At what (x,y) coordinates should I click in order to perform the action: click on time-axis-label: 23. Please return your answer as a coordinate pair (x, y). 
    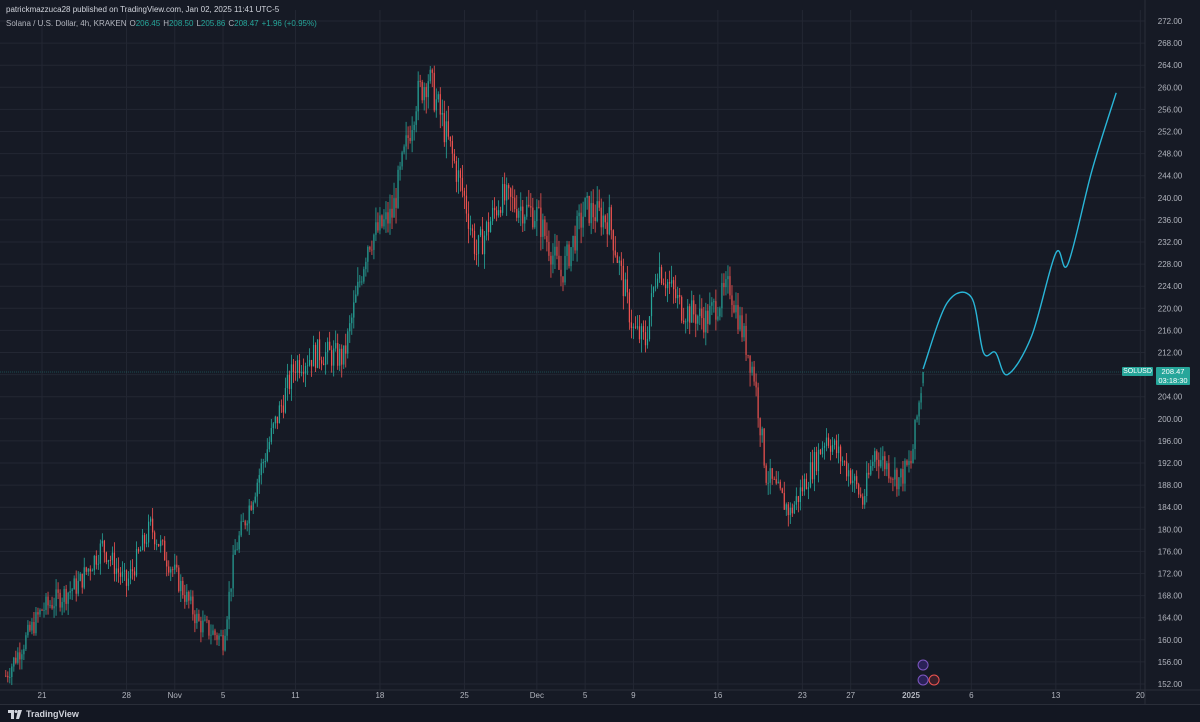
    Looking at the image, I should click on (802, 695).